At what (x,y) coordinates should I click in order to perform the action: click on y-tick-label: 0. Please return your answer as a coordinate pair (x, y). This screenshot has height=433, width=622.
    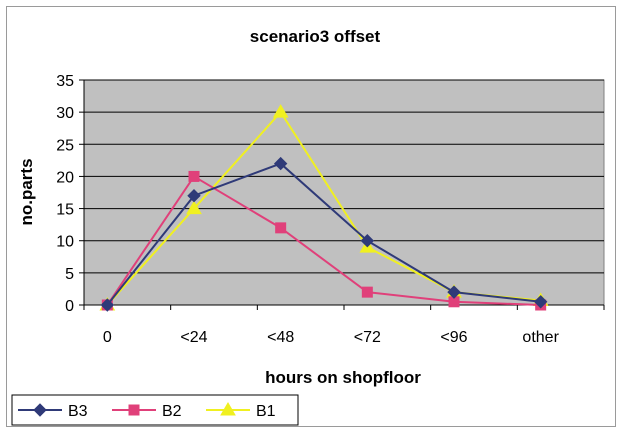
    Looking at the image, I should click on (69, 306).